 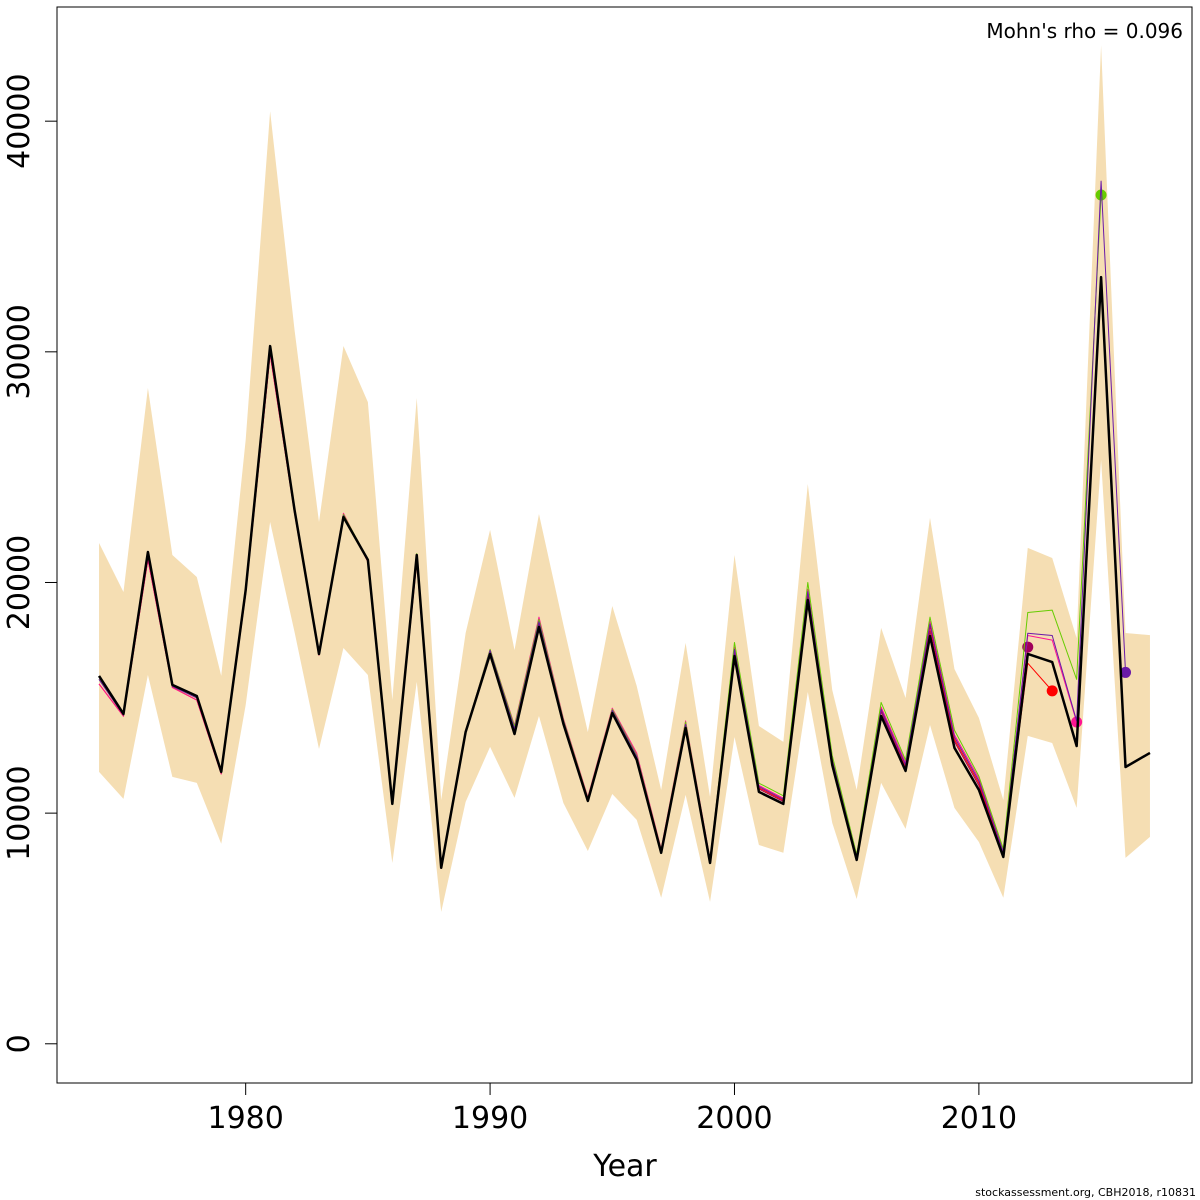 What do you see at coordinates (624, 1166) in the screenshot?
I see `x-axis-label: Year` at bounding box center [624, 1166].